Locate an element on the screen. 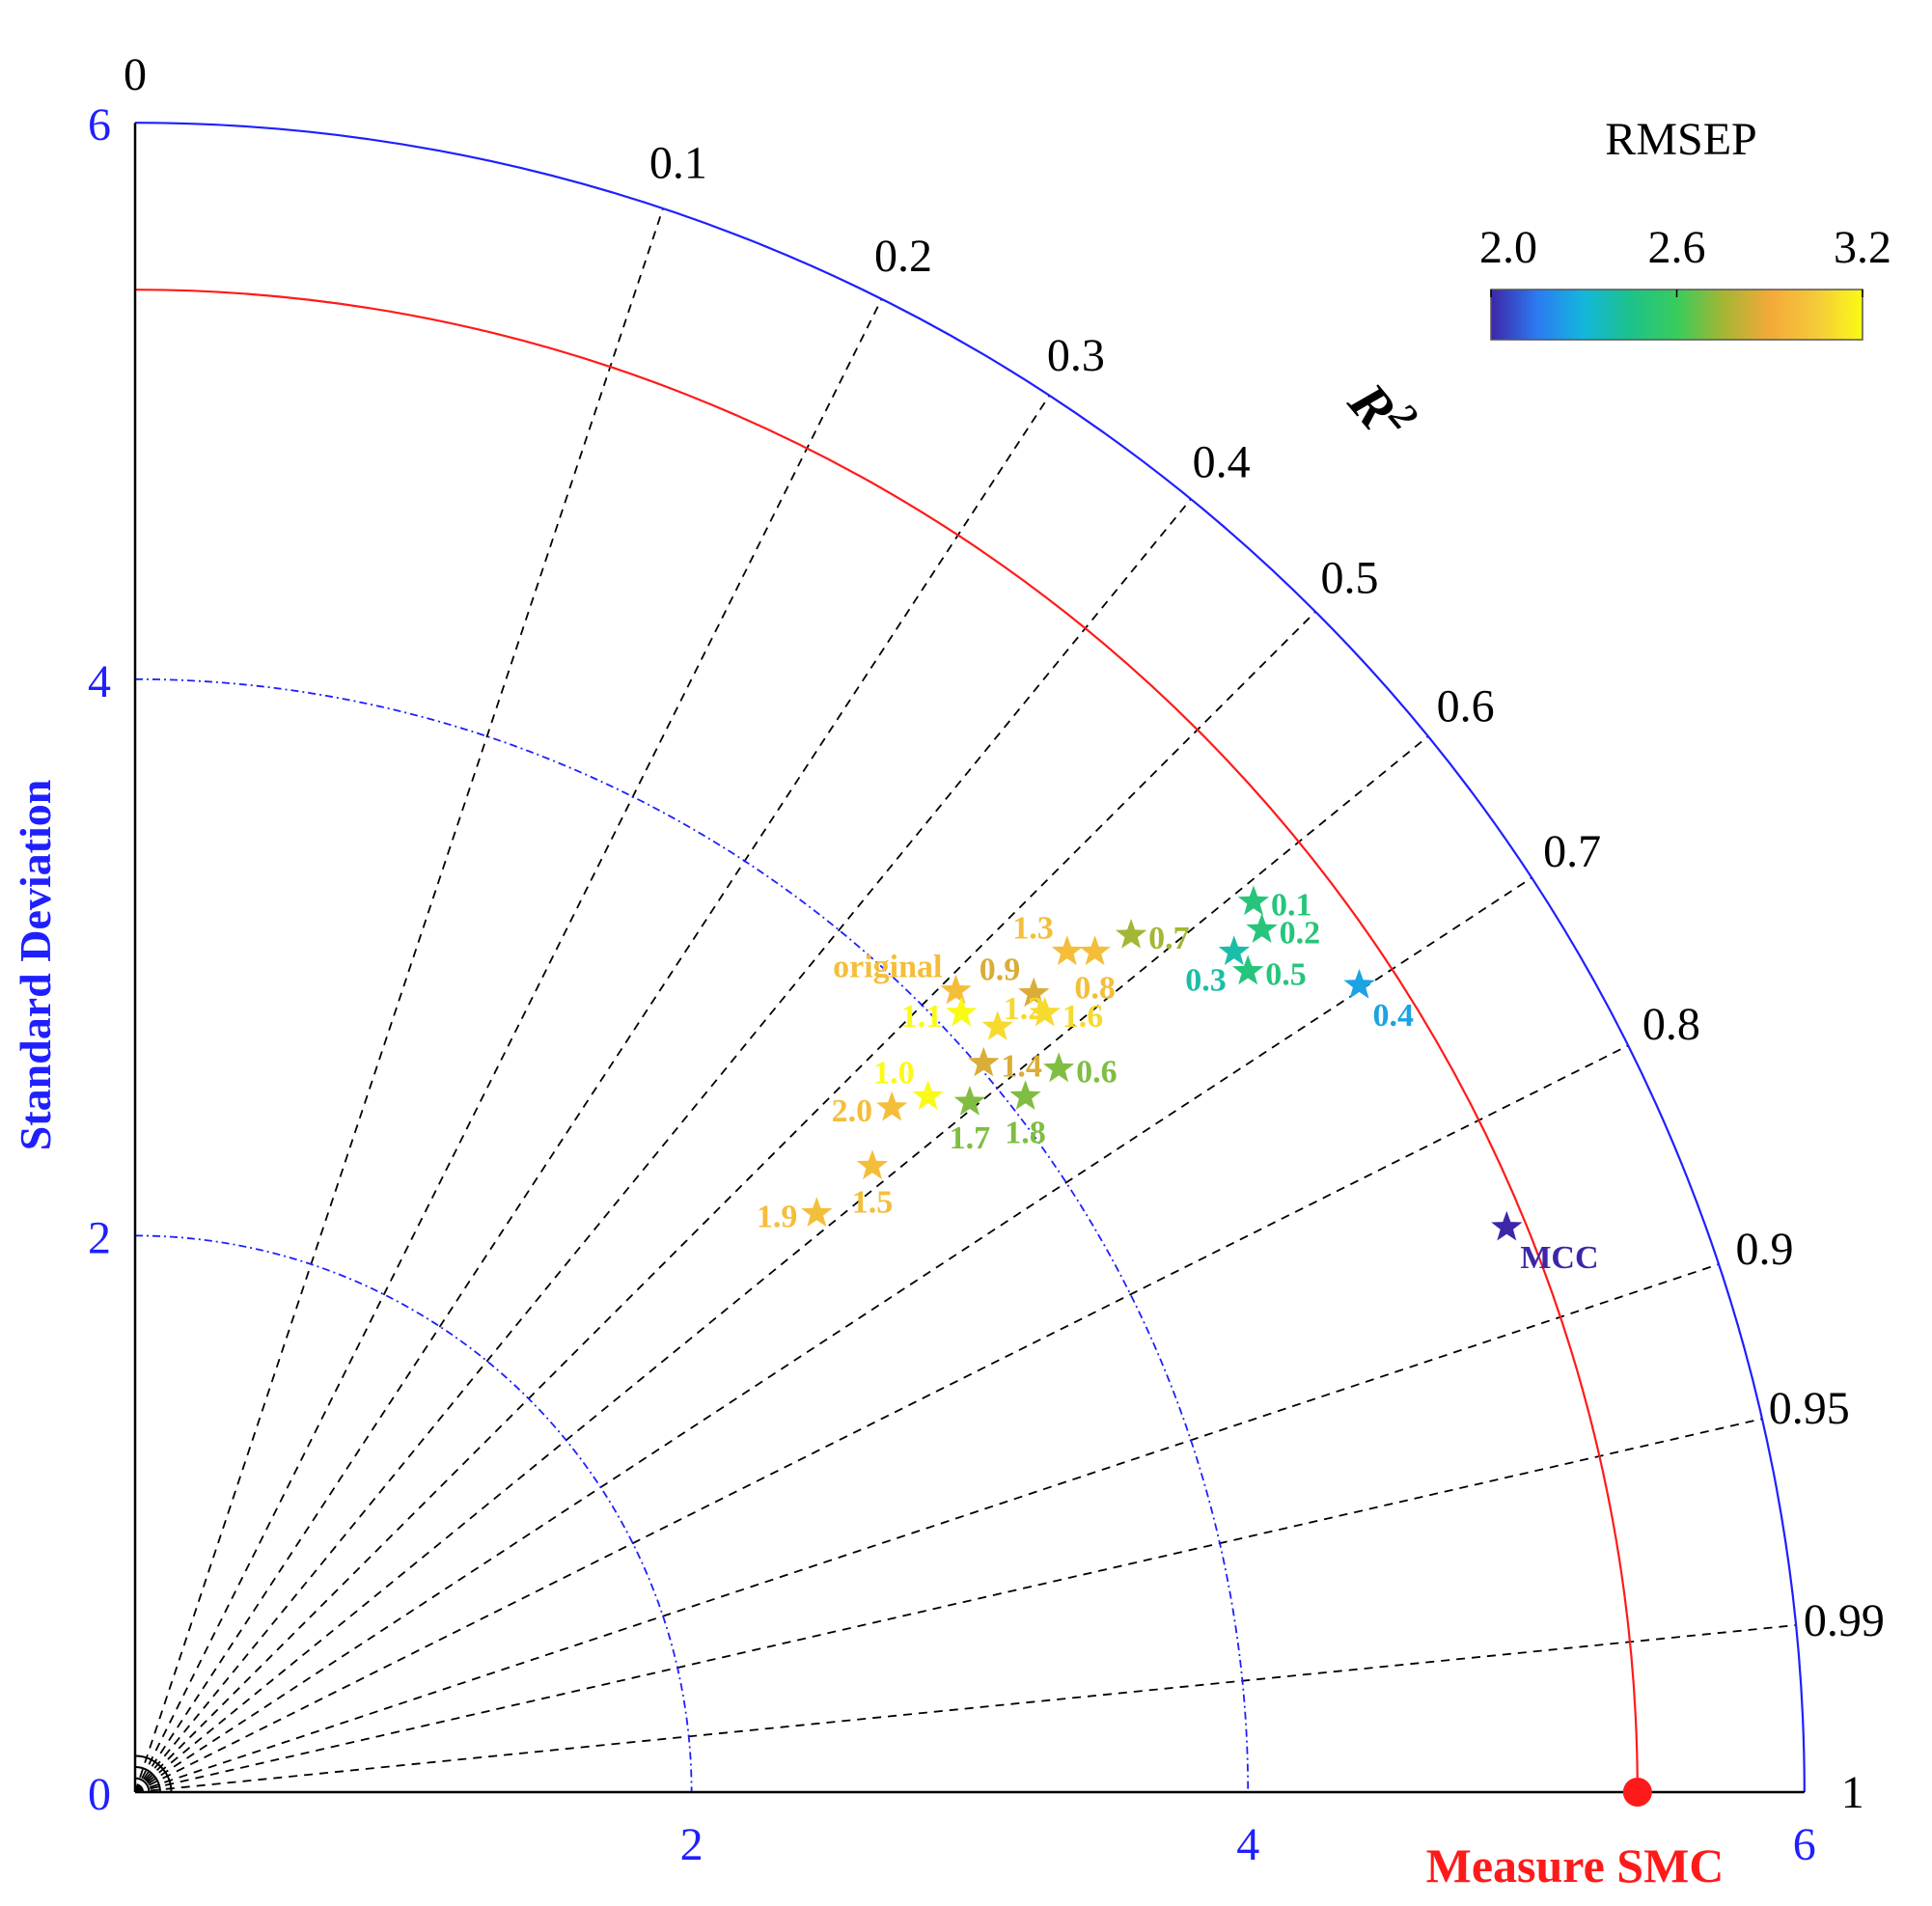 This screenshot has height=1906, width=1932. r2-tick-label-0-1: 0.1 is located at coordinates (678, 163).